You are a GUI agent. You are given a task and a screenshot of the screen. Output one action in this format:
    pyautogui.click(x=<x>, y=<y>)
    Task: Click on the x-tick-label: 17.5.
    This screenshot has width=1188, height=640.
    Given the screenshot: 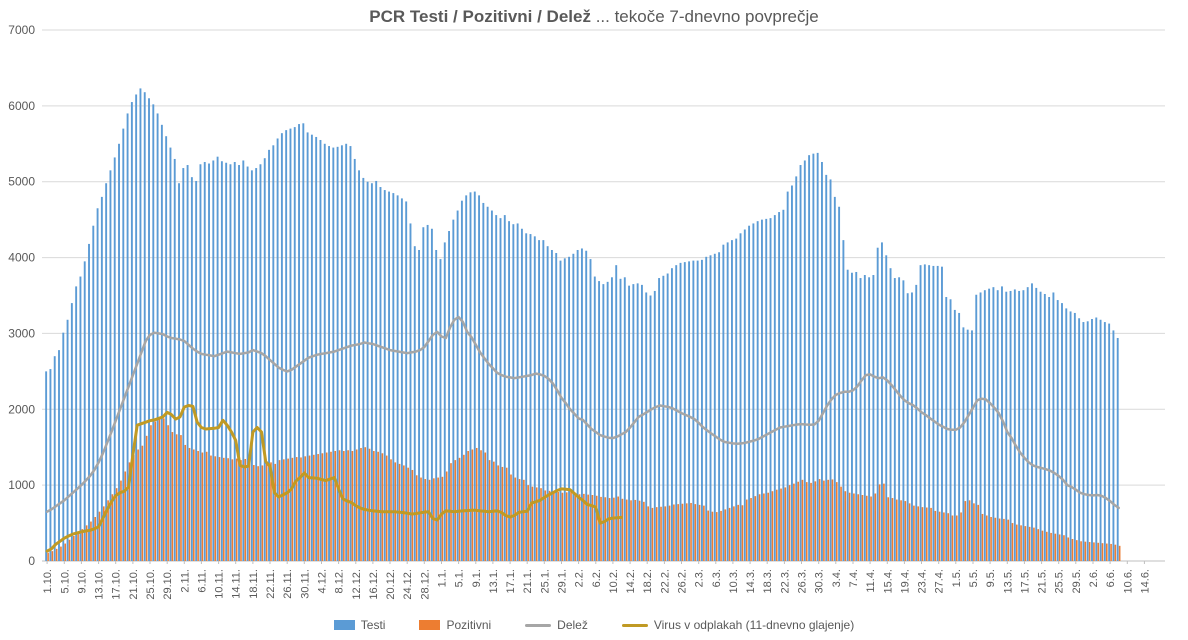 What is the action you would take?
    pyautogui.click(x=1025, y=581)
    